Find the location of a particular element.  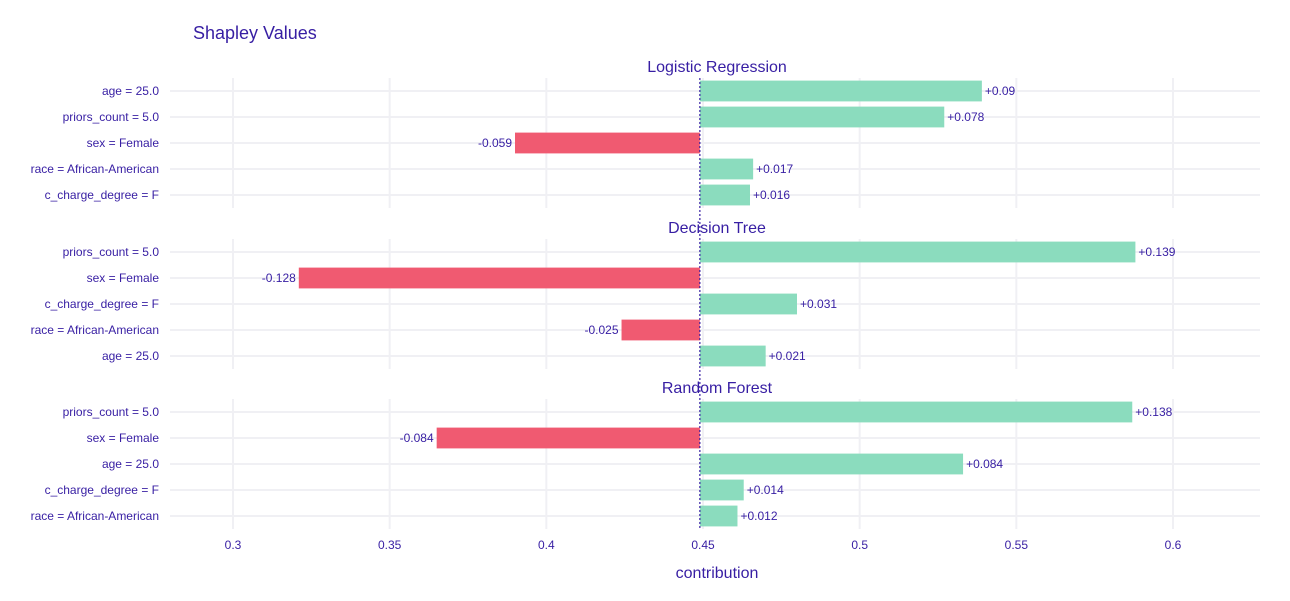

data-label: +0.016 is located at coordinates (771, 195).